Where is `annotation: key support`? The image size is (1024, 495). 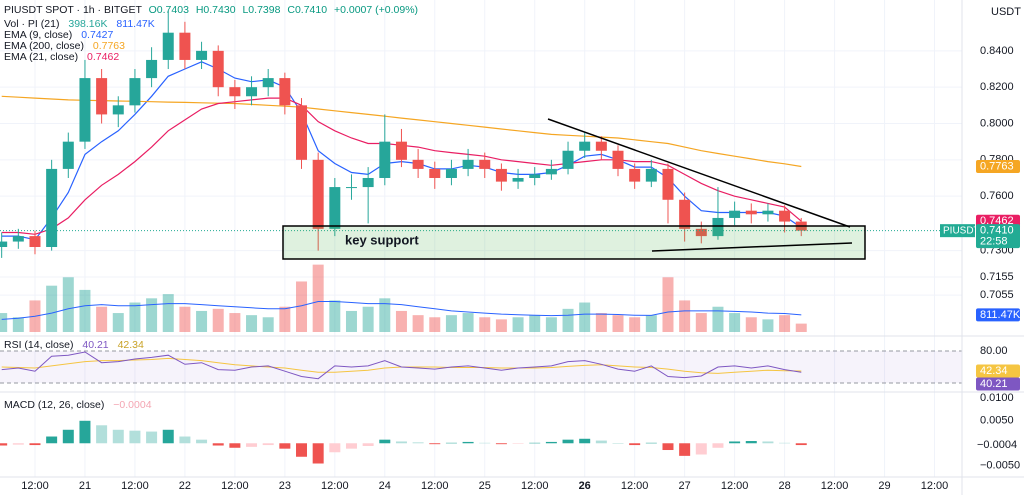 annotation: key support is located at coordinates (382, 239).